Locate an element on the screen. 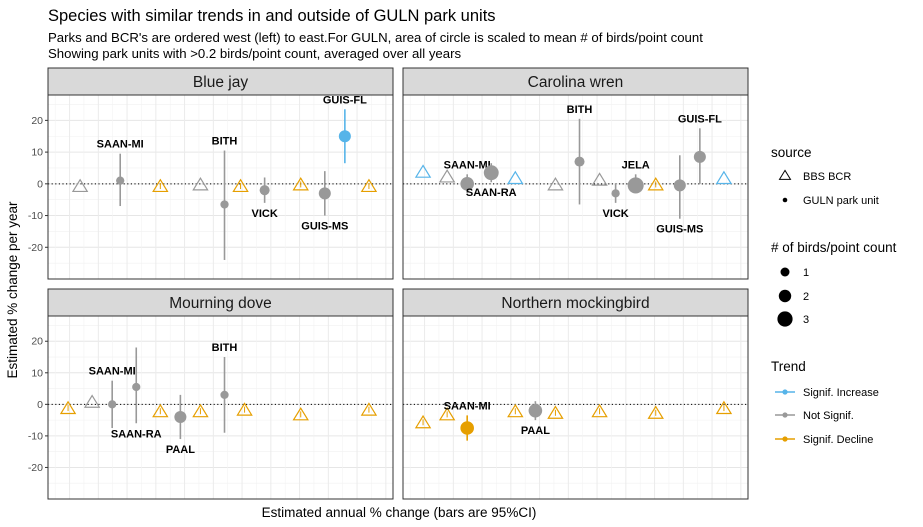  legend-trend-item-increase: Signif. Increase is located at coordinates (841, 393).